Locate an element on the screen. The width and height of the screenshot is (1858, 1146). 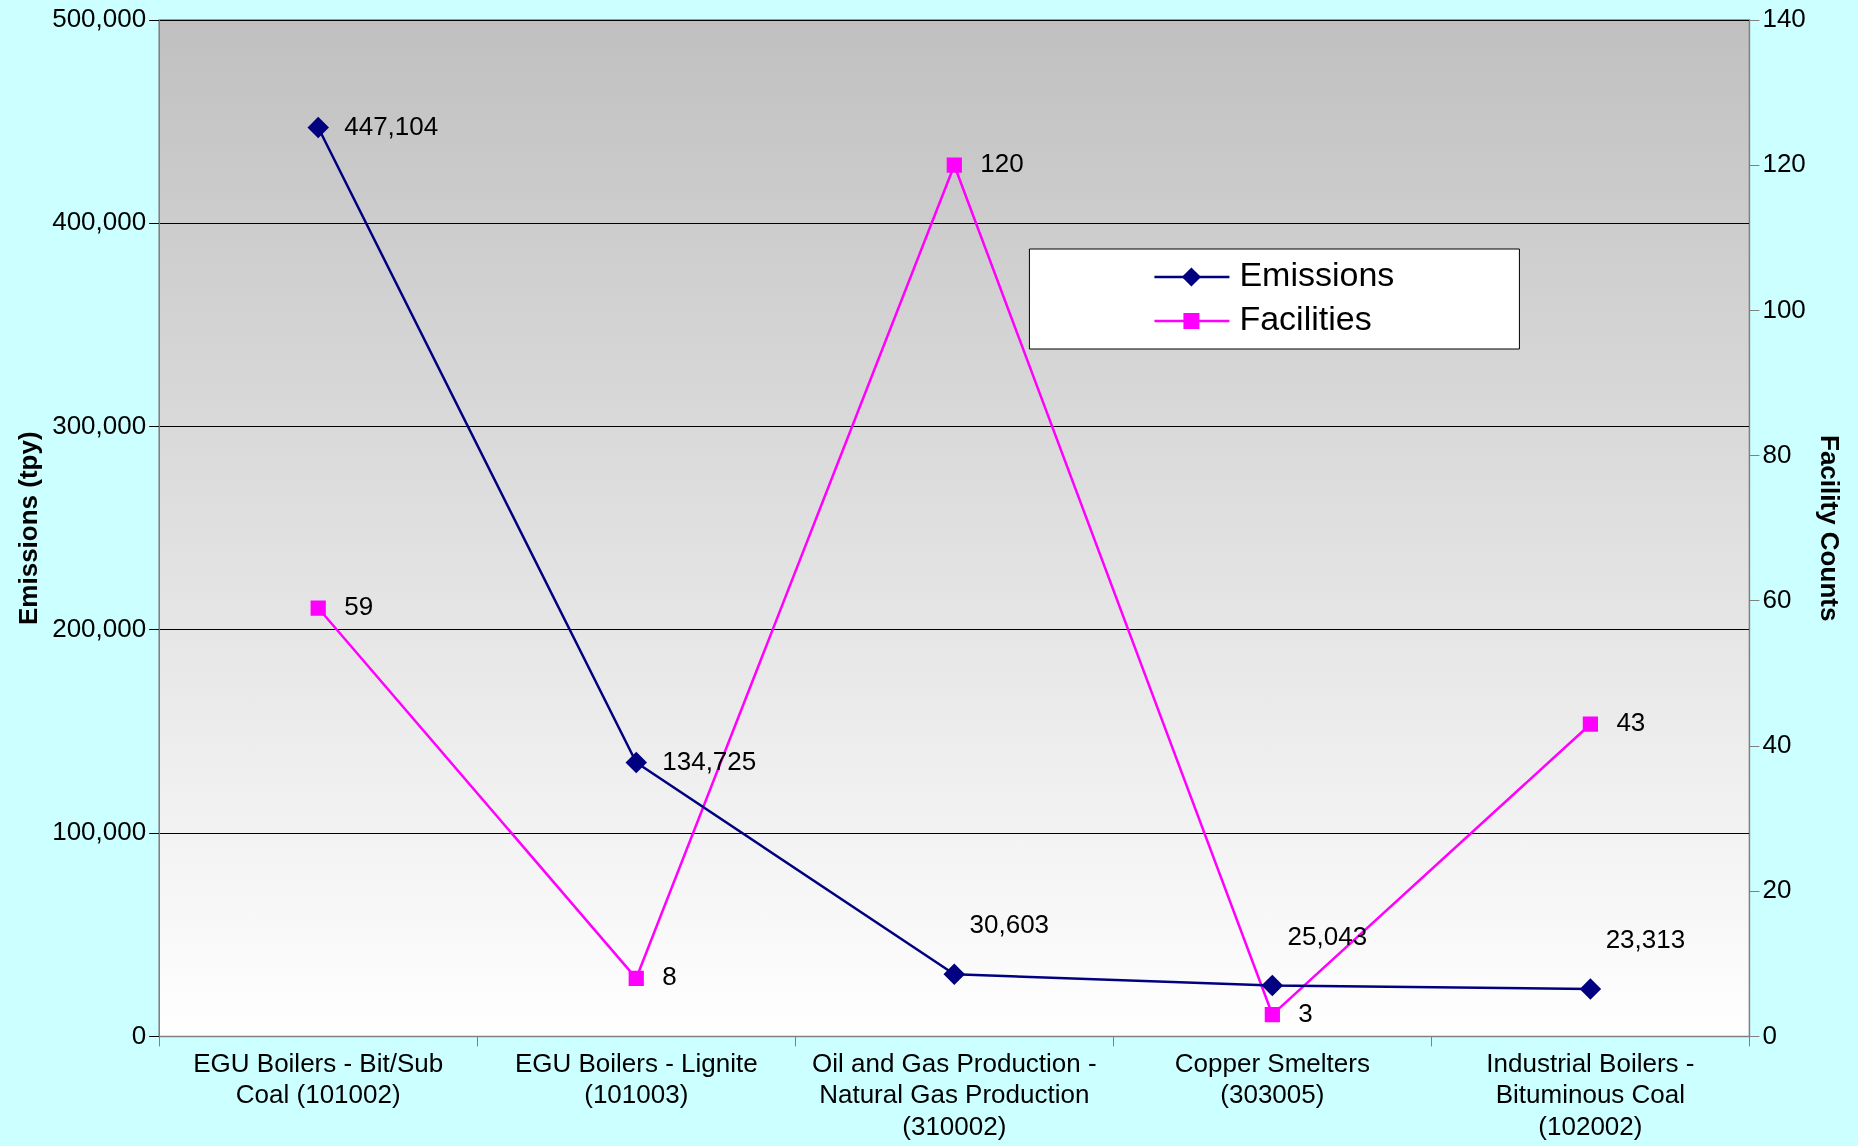
y-axis-title: Emissions (tpy) is located at coordinates (27, 528).